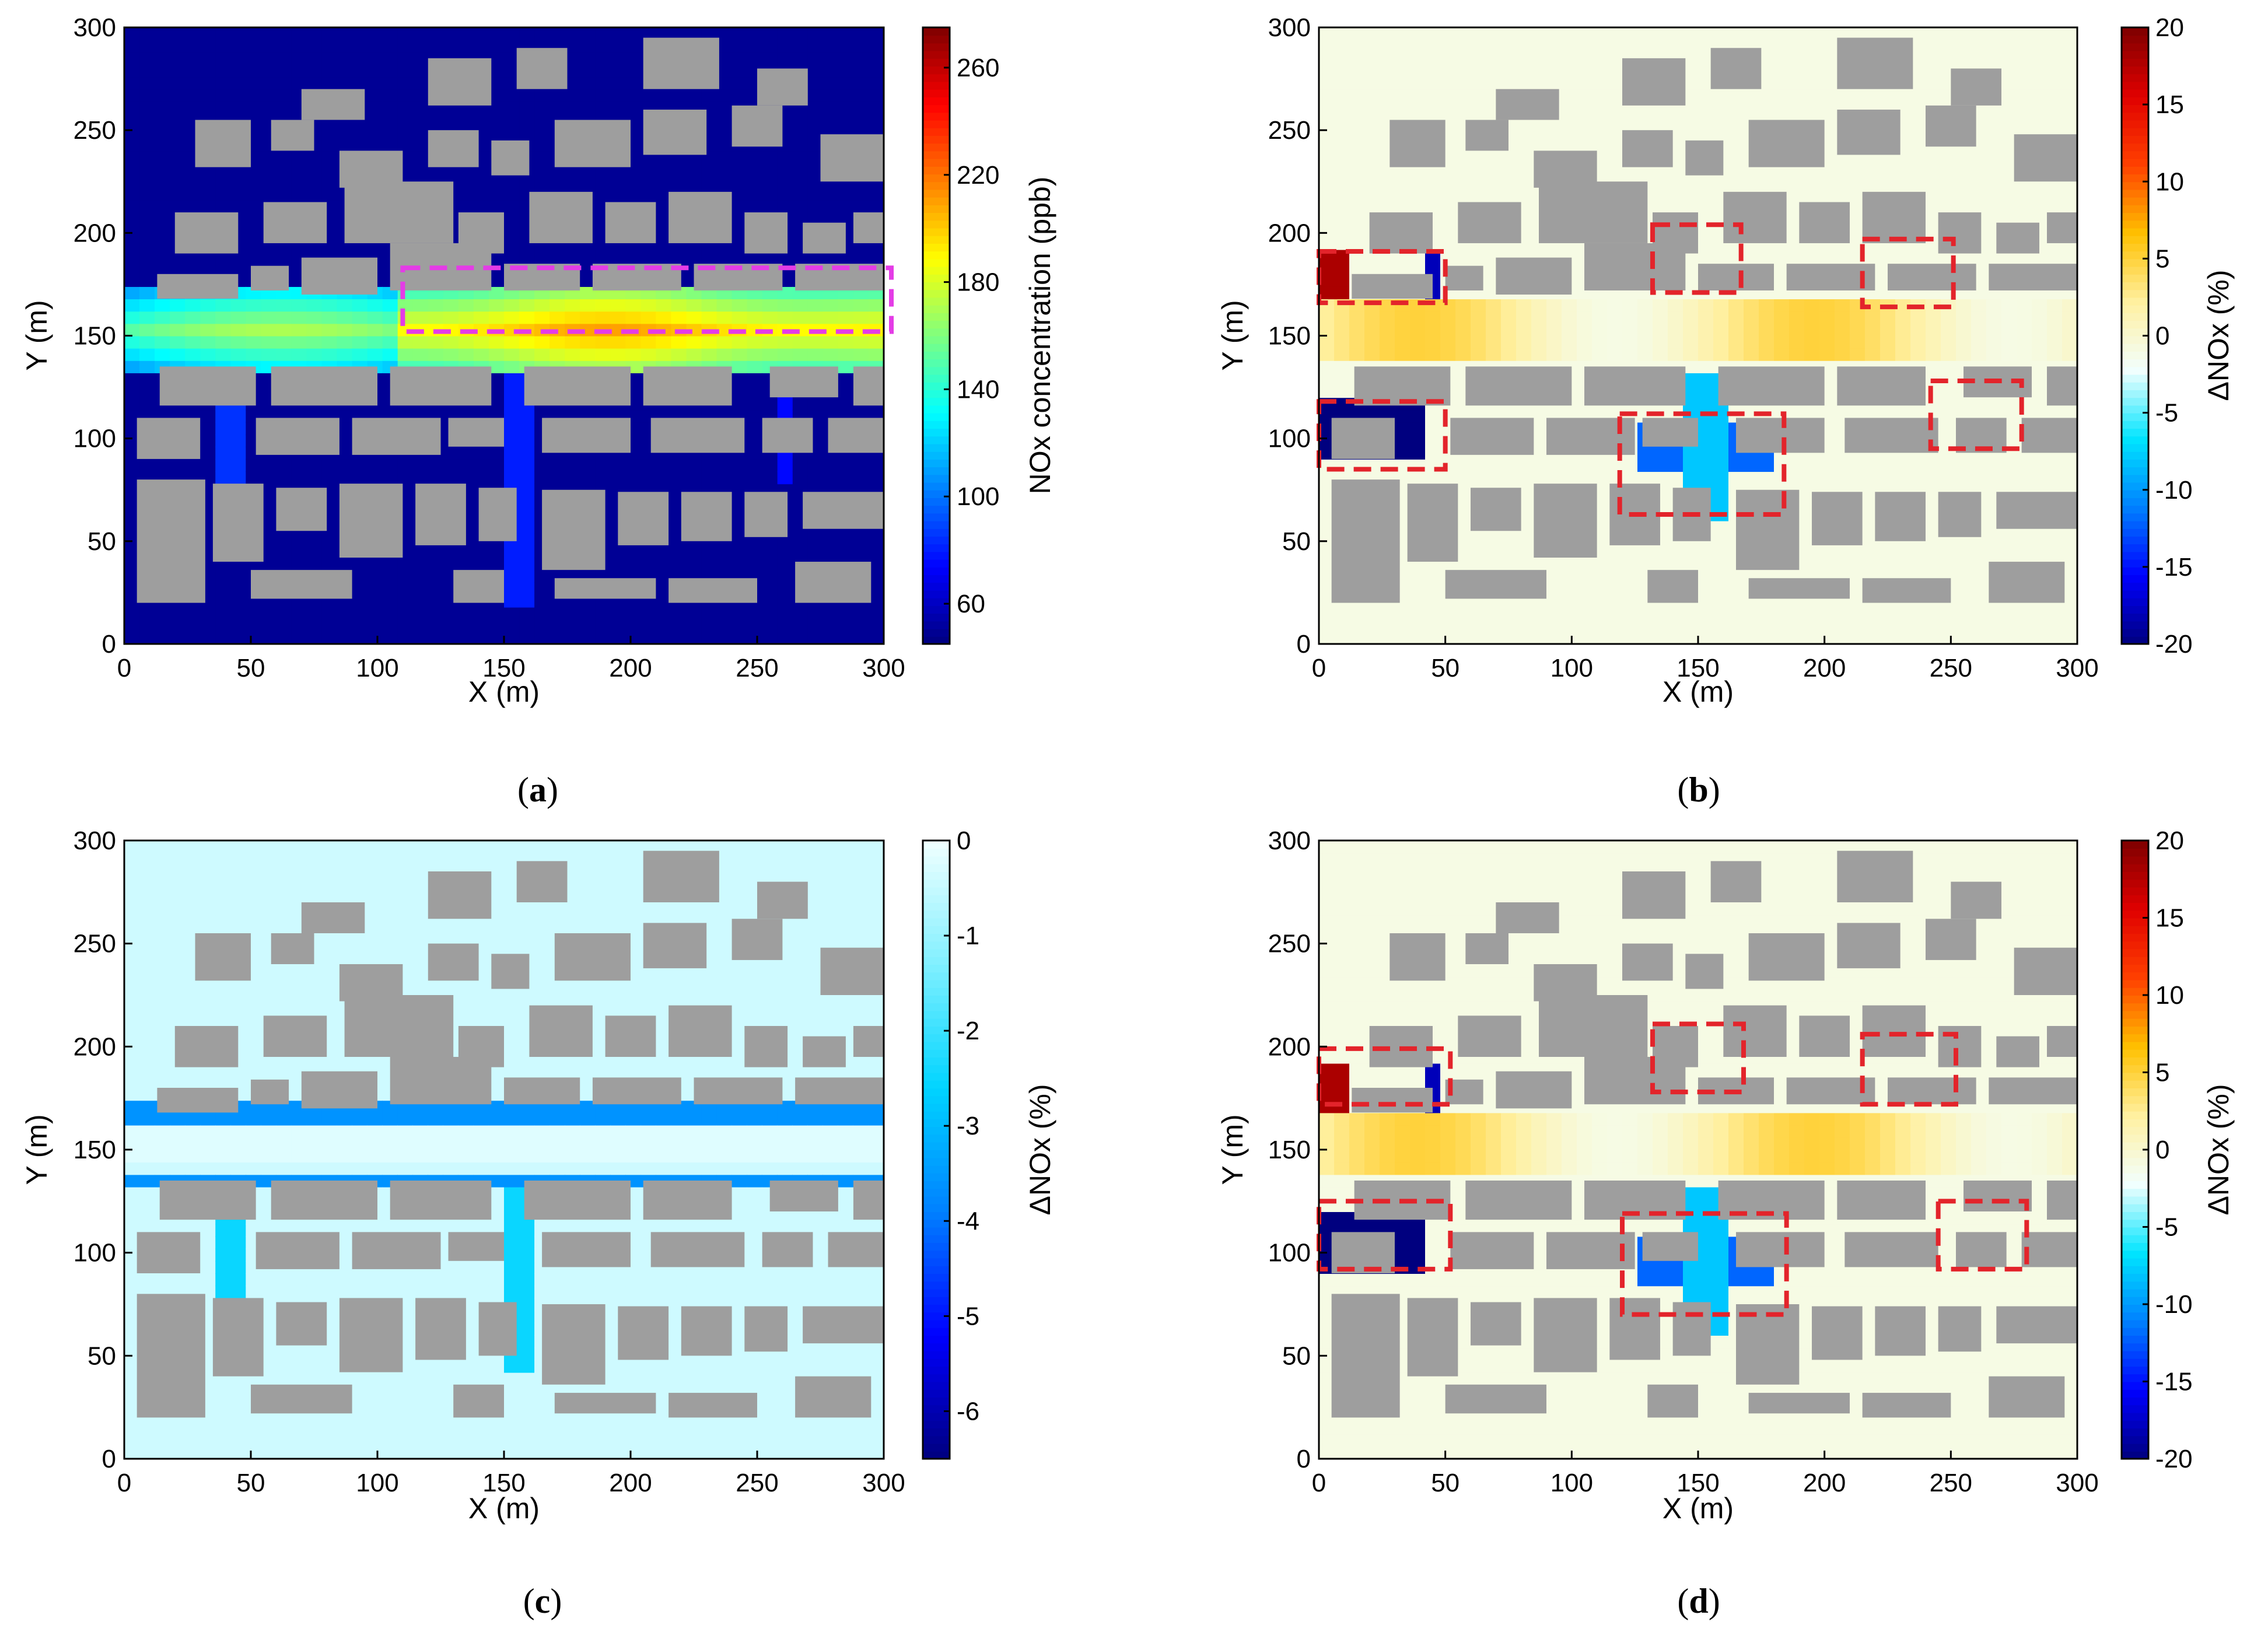 Image resolution: width=2268 pixels, height=1646 pixels. I want to click on colorbar-segment, so click(936, 509).